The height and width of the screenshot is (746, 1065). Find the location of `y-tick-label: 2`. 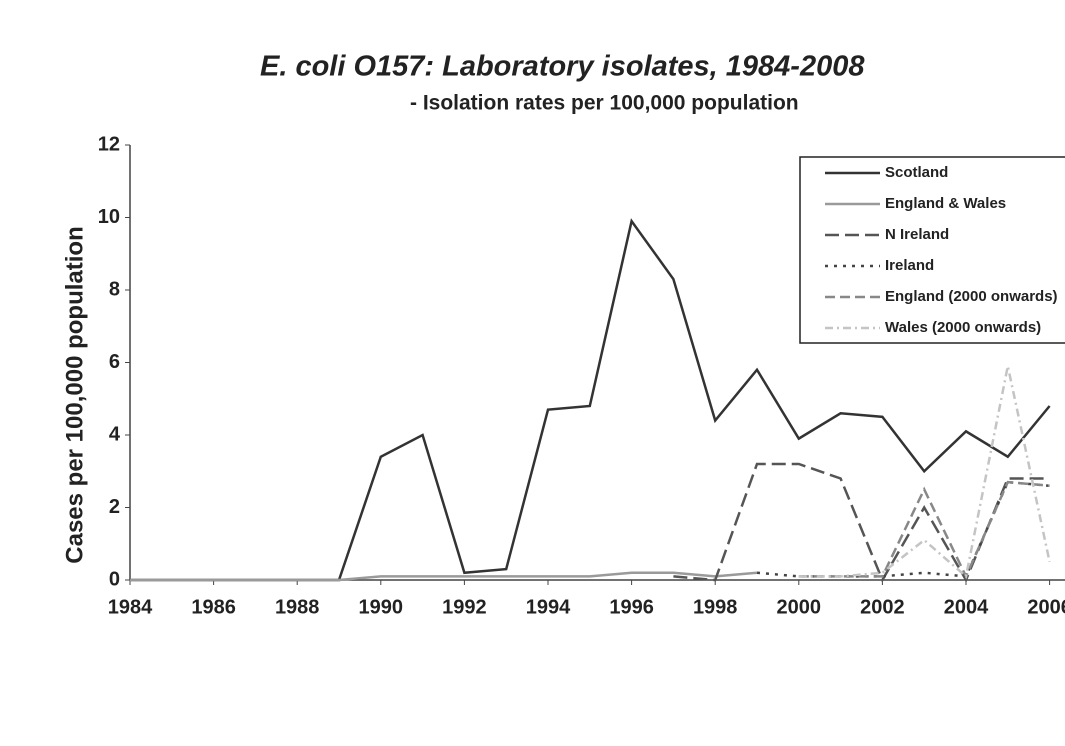

y-tick-label: 2 is located at coordinates (114, 507).